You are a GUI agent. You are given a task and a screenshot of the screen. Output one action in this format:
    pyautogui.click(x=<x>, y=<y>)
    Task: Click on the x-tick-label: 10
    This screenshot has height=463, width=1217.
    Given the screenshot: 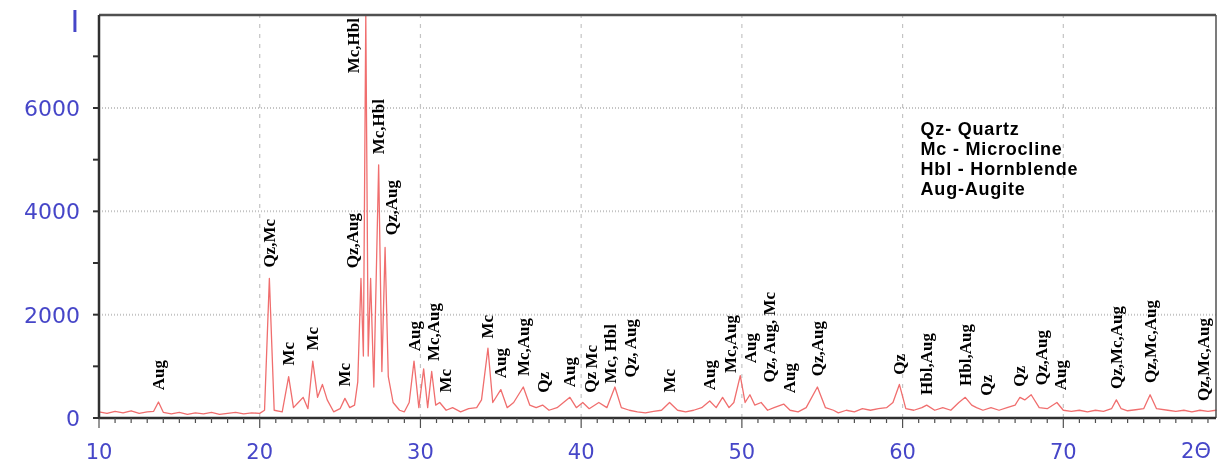 What is the action you would take?
    pyautogui.click(x=99, y=451)
    